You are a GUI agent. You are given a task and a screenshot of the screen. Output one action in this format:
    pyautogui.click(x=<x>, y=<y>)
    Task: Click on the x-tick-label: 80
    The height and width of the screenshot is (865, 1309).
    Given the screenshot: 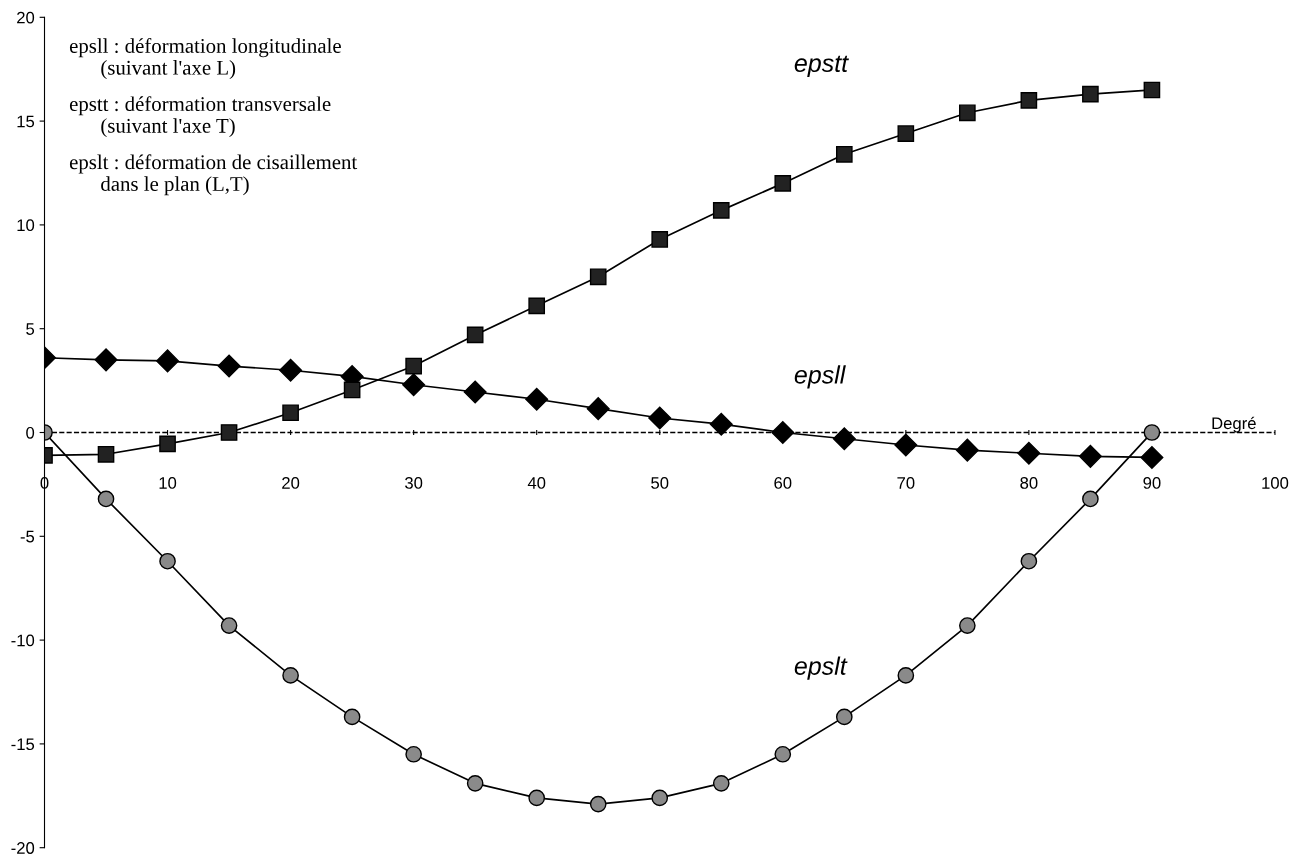 What is the action you would take?
    pyautogui.click(x=1029, y=483)
    